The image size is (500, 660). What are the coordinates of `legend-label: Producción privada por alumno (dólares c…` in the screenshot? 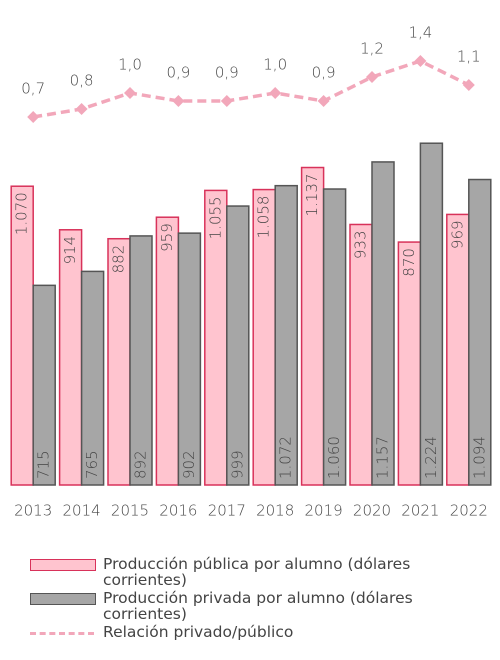 It's located at (258, 606).